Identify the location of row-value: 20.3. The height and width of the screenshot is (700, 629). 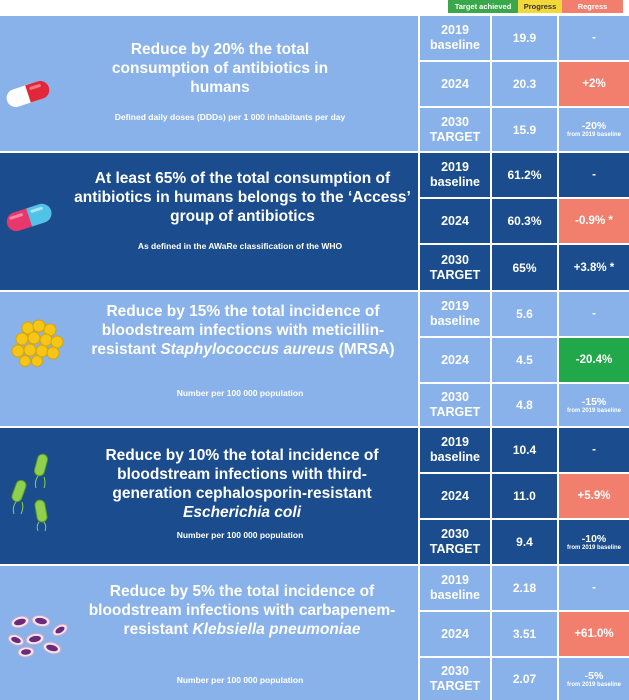
(524, 84).